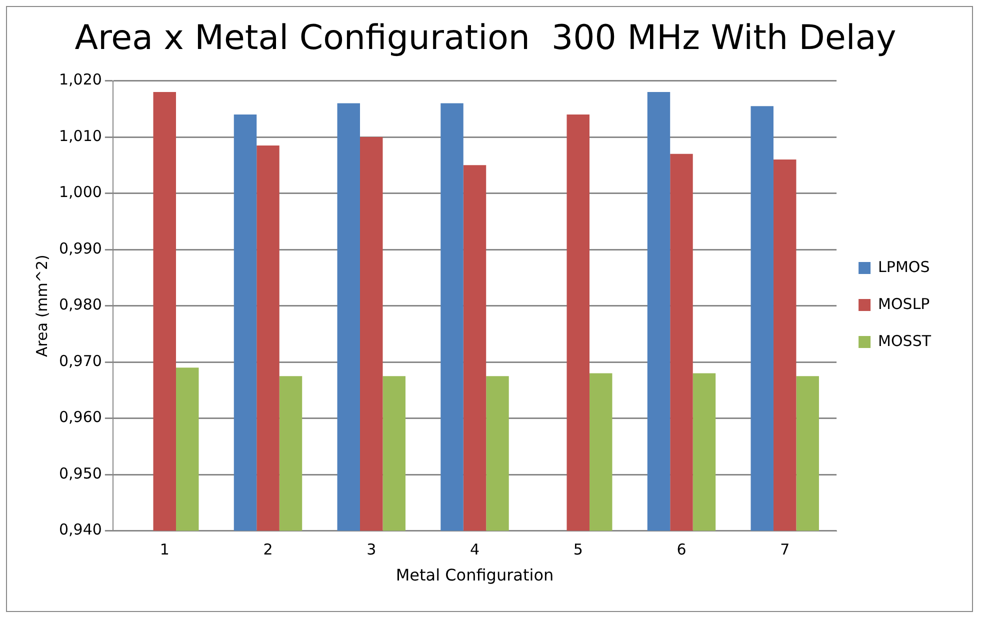  What do you see at coordinates (904, 303) in the screenshot?
I see `legend-label: MOSLP` at bounding box center [904, 303].